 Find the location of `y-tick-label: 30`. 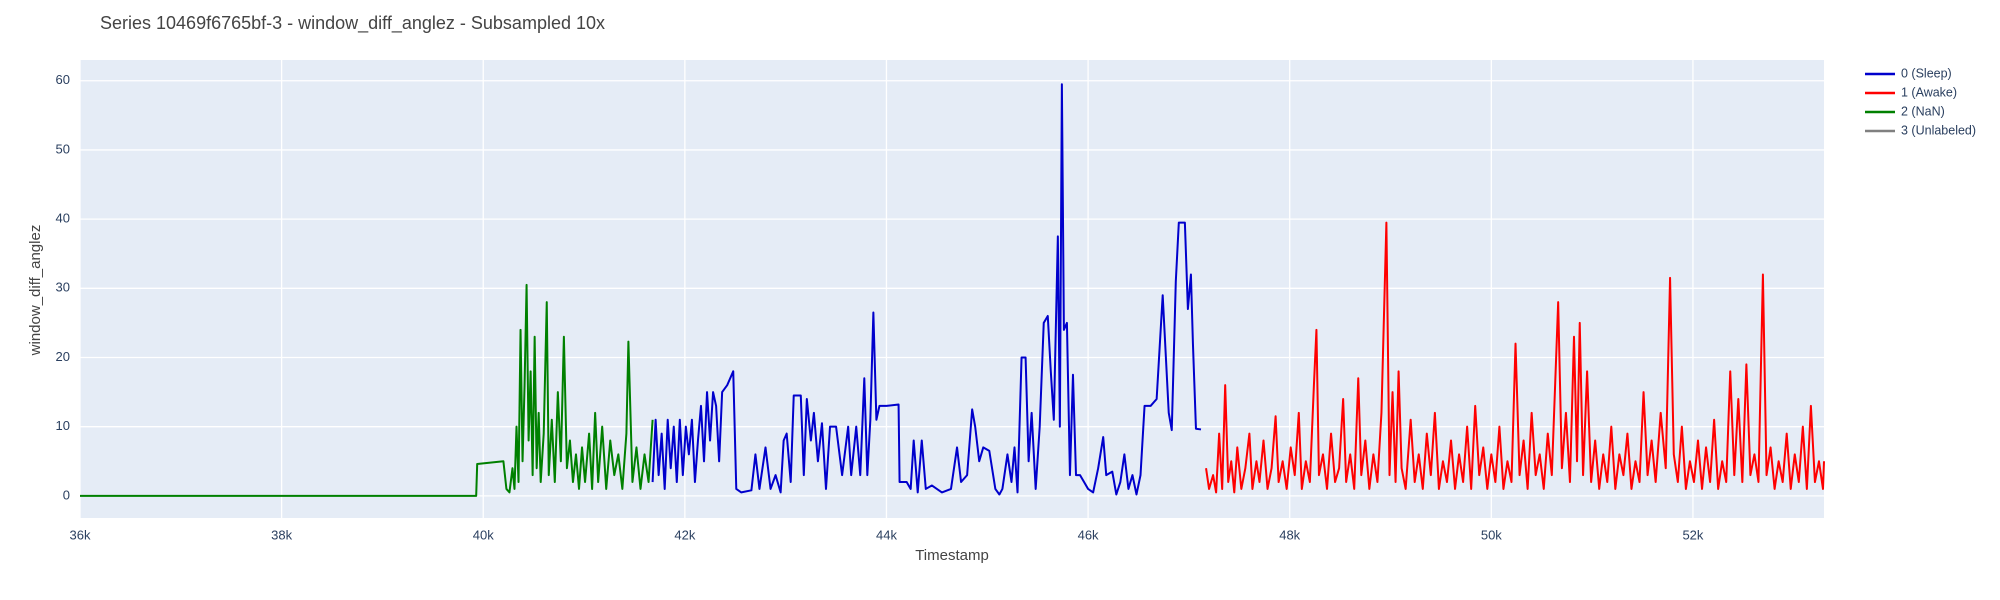

y-tick-label: 30 is located at coordinates (63, 287).